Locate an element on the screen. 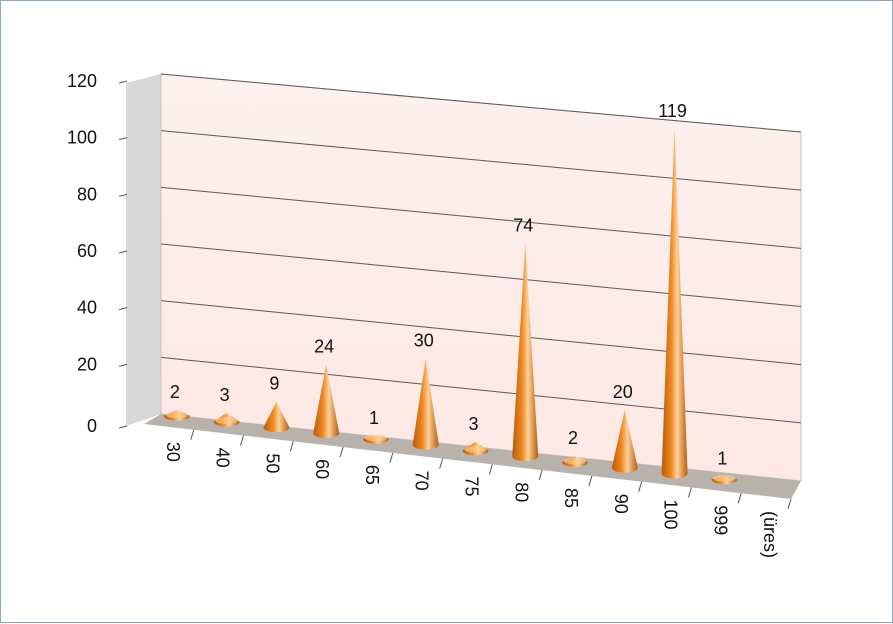 This screenshot has width=893, height=624. y-axis: 0 20 40 60 80 100 120 is located at coordinates (97, 253).